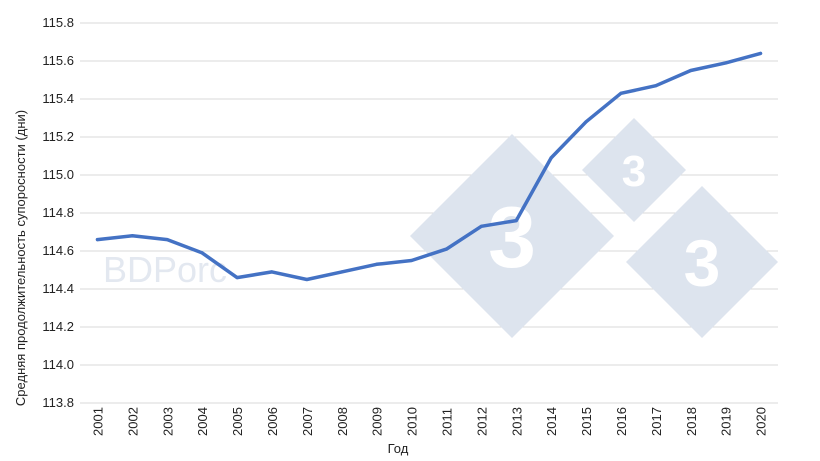  I want to click on y-tick-label: 114.4, so click(58, 288).